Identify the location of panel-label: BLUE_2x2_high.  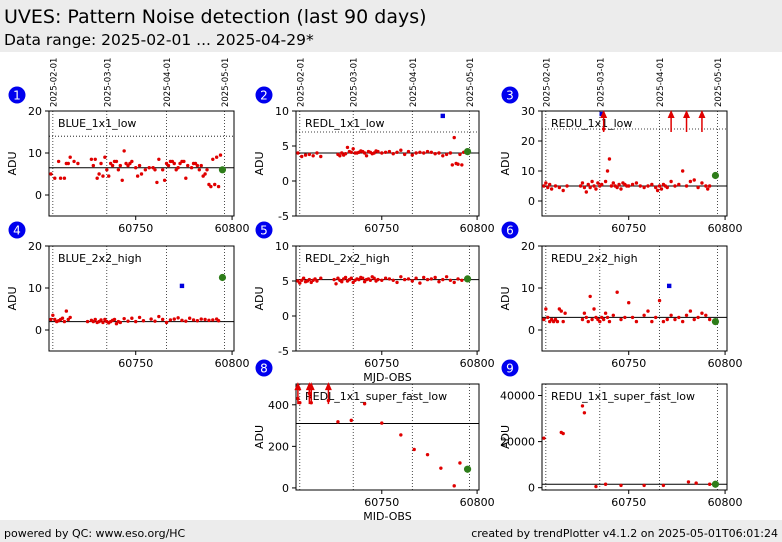
(100, 258).